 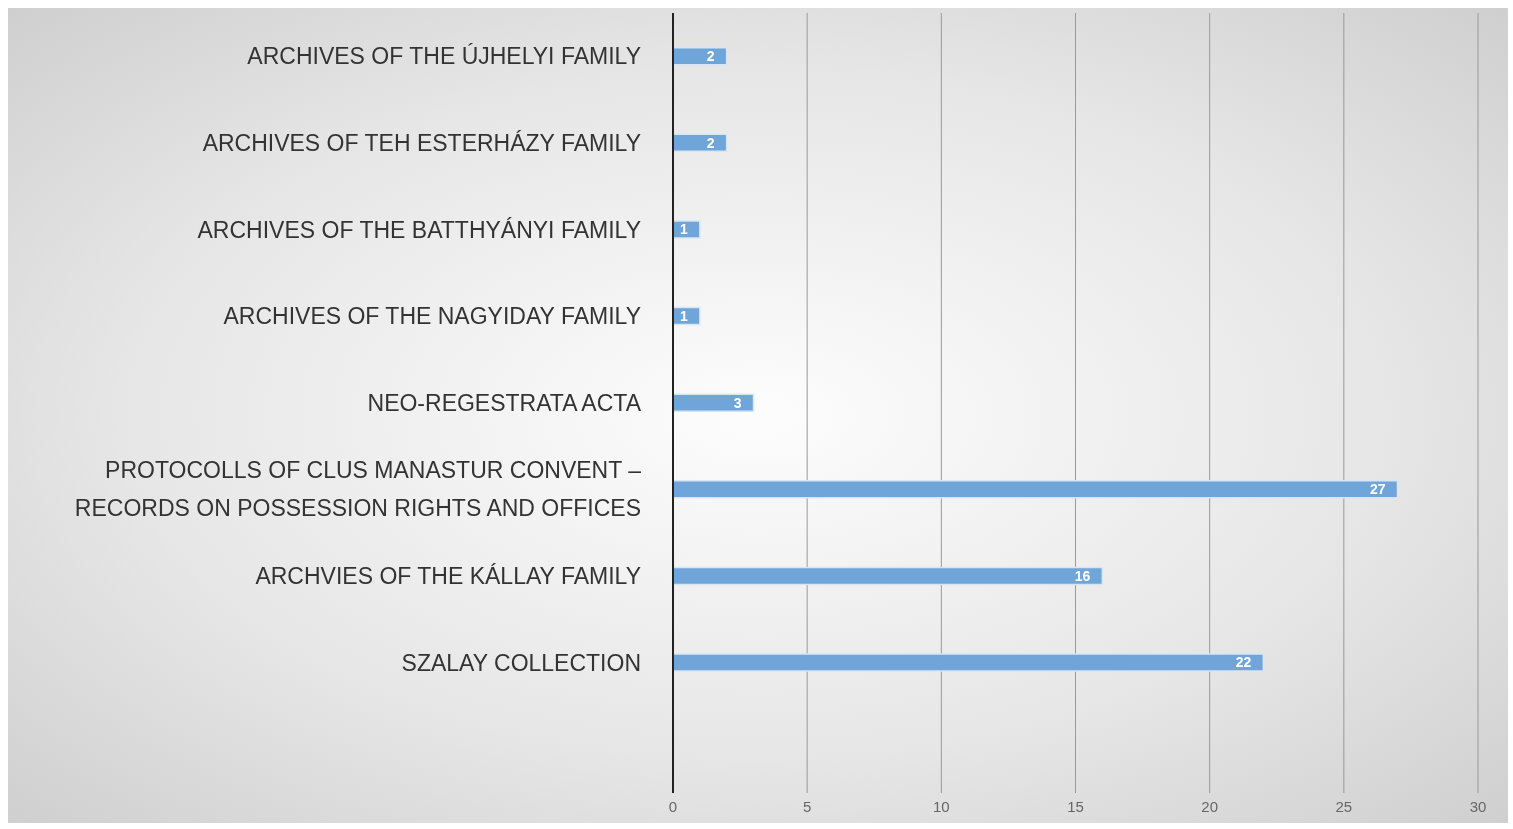 What do you see at coordinates (358, 489) in the screenshot?
I see `y-tick-label: PROTOCOLLS OF CLUS MANASTUR CONVENT – RECORDS ON POSSESSION RIGHTS AND OFFICES` at bounding box center [358, 489].